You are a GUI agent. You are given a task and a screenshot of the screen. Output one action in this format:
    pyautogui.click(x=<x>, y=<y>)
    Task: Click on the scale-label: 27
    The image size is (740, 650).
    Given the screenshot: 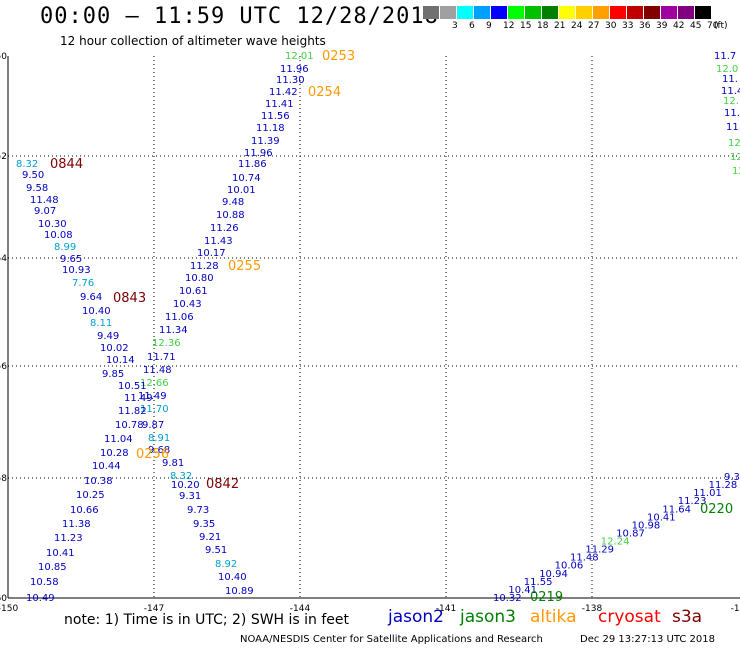 What is the action you would take?
    pyautogui.click(x=594, y=26)
    